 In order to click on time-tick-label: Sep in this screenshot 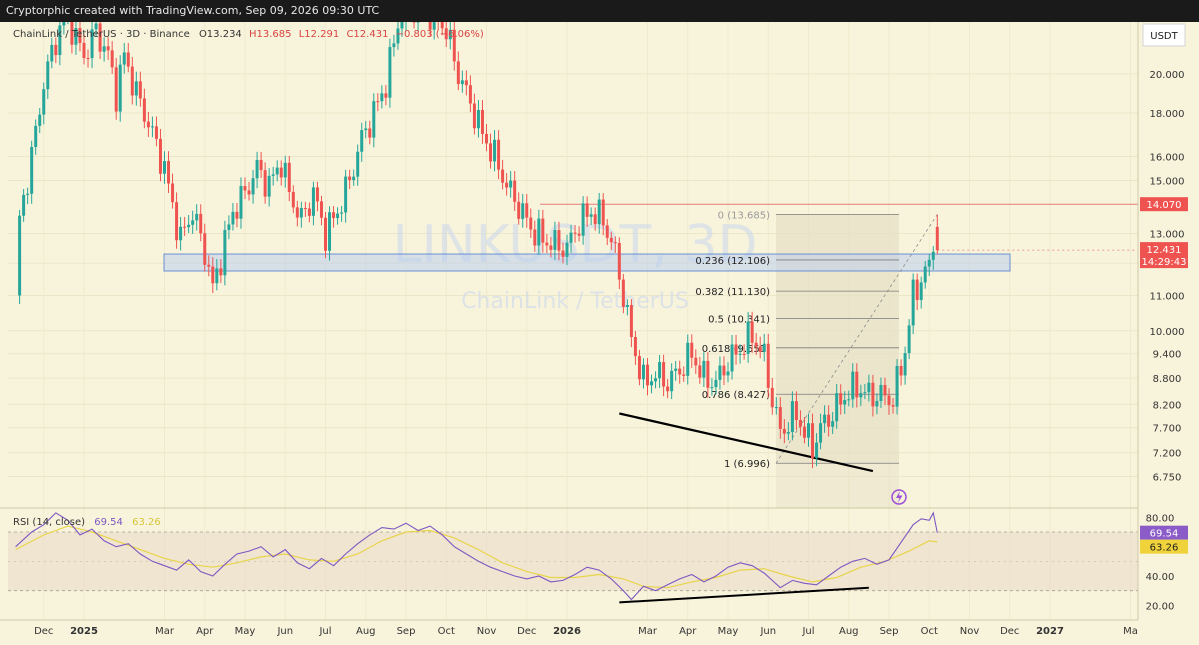, I will do `click(889, 631)`.